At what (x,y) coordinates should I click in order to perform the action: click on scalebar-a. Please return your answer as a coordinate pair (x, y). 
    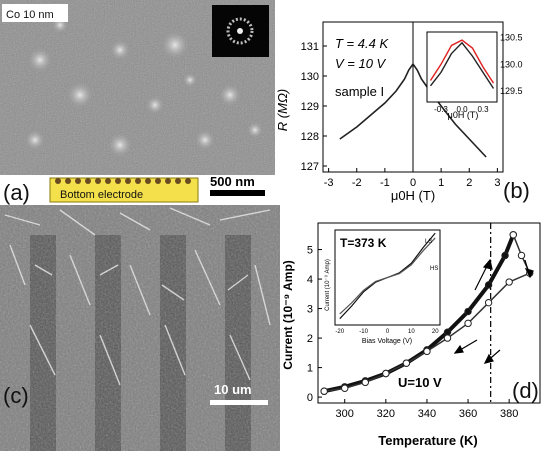
    Looking at the image, I should click on (237, 193).